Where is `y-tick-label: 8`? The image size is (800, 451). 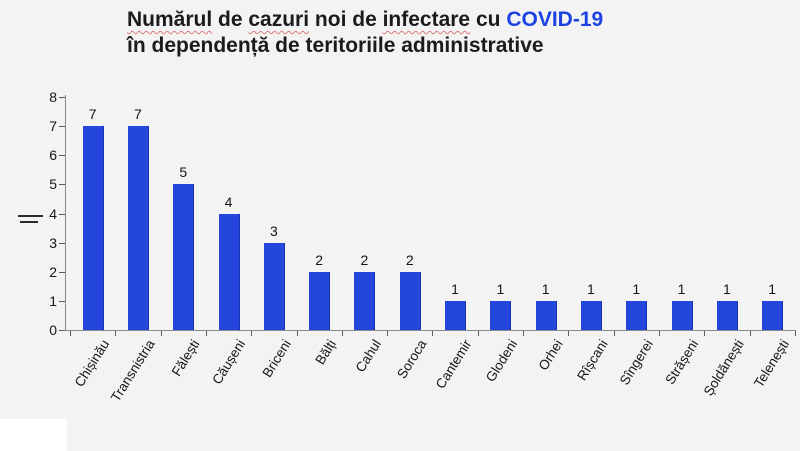 y-tick-label: 8 is located at coordinates (53, 97).